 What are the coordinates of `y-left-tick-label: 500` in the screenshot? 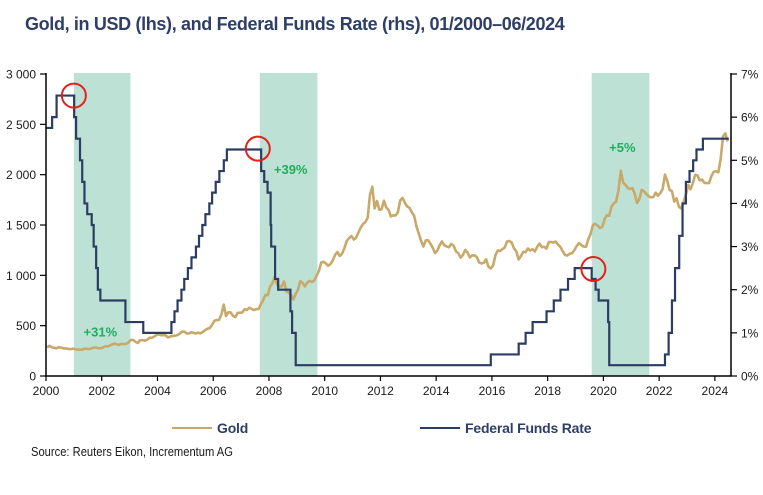 It's located at (26, 326).